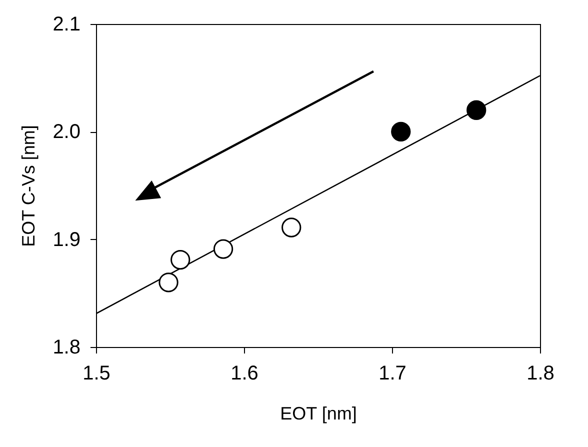  Describe the element at coordinates (66, 239) in the screenshot. I see `y-tick-label: 1.9` at that location.